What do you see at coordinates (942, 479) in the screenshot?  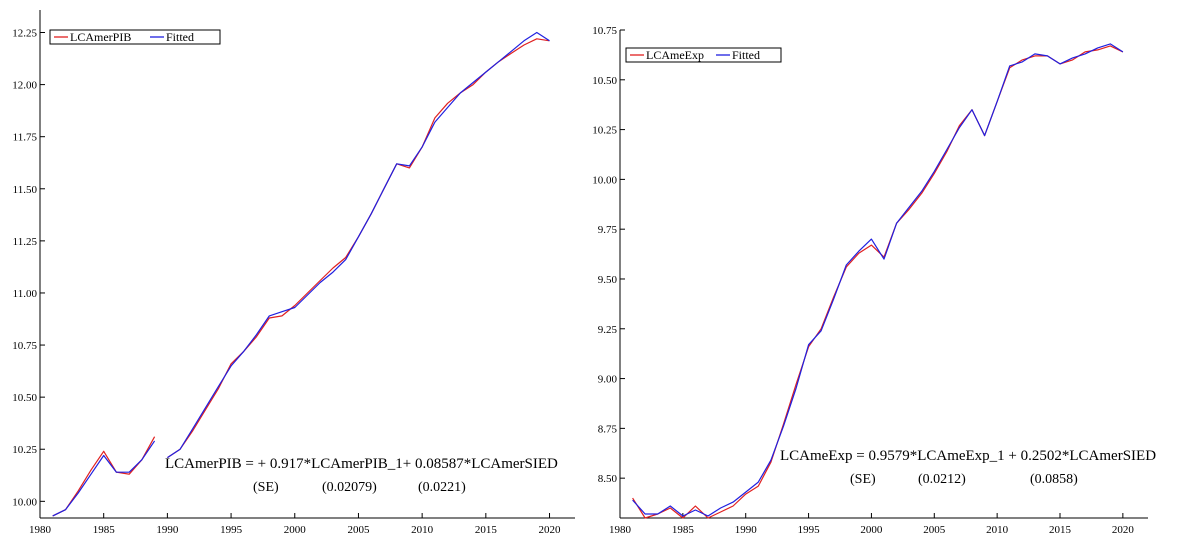 I see `right-equation-se-value-0: (0.0212)` at bounding box center [942, 479].